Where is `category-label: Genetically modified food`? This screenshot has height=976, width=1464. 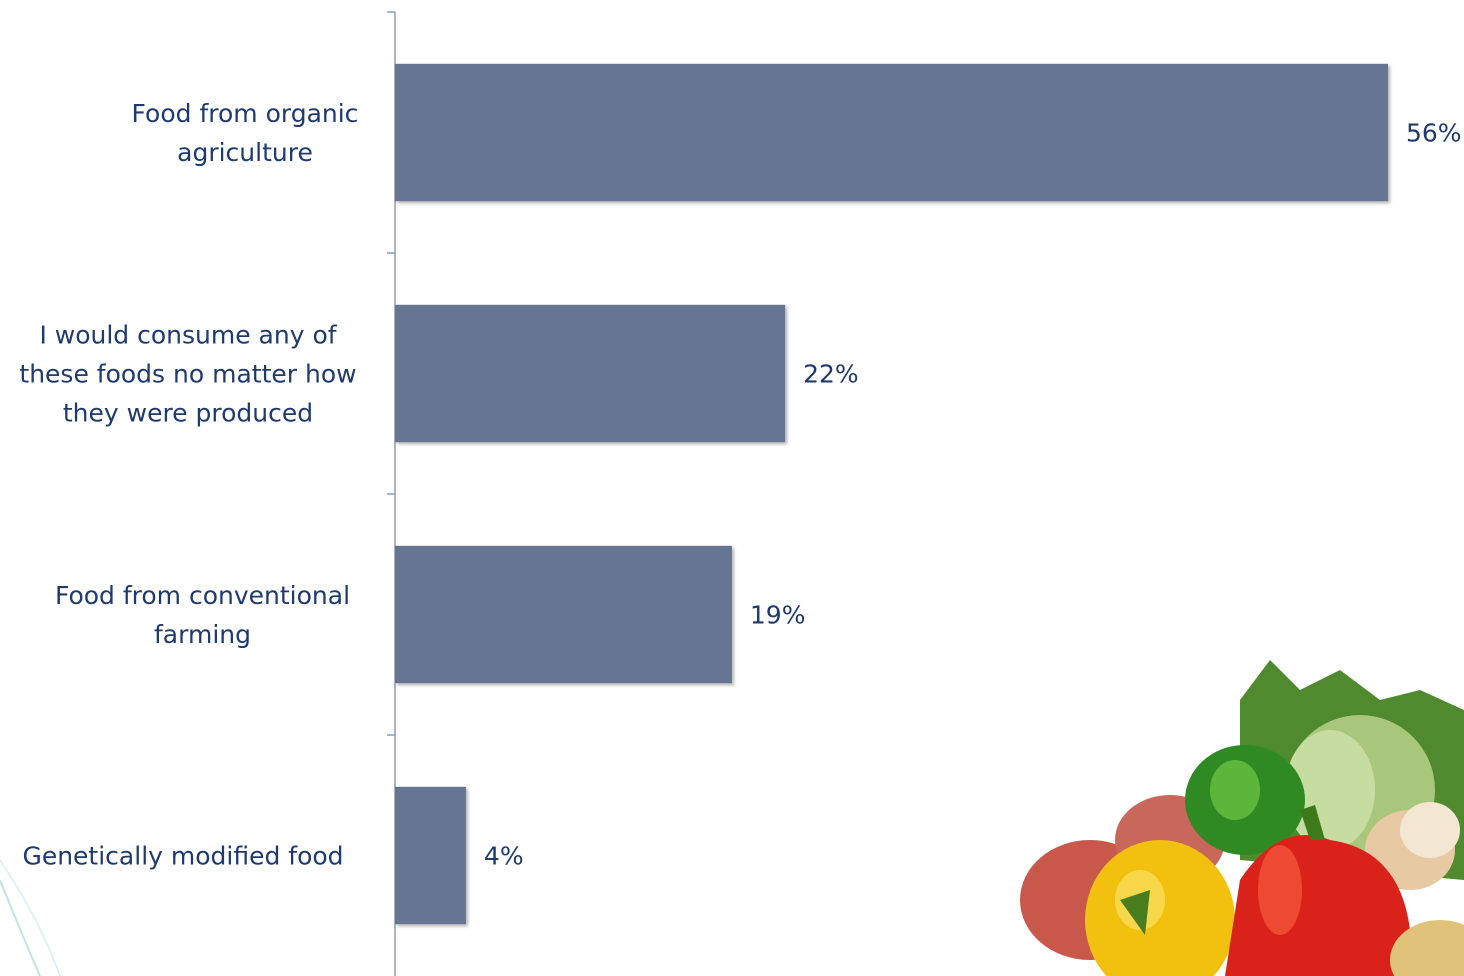
category-label: Genetically modified food is located at coordinates (183, 855).